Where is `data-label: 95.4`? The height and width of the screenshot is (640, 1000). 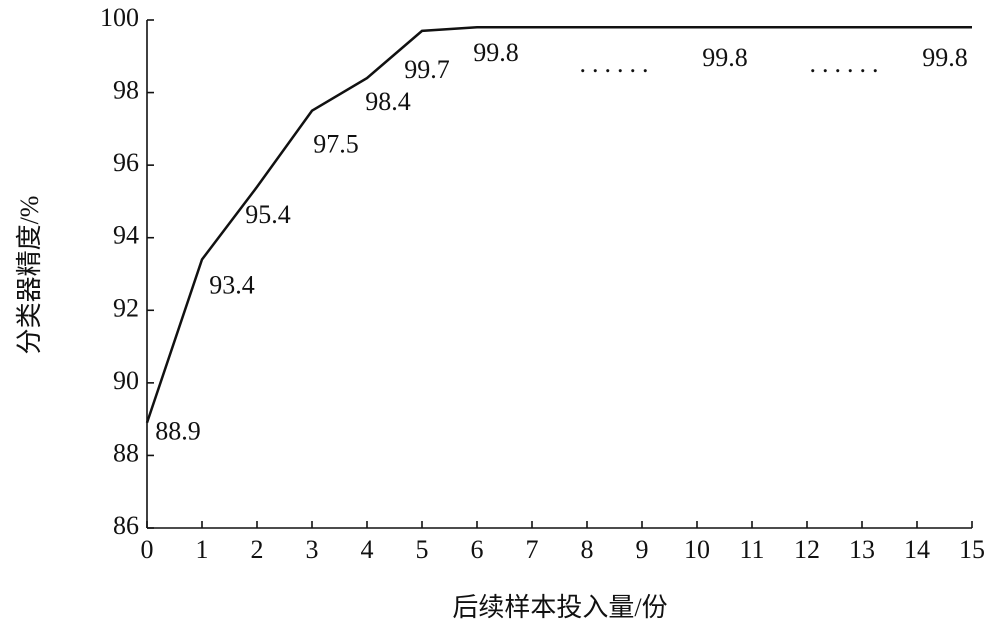
data-label: 95.4 is located at coordinates (268, 214).